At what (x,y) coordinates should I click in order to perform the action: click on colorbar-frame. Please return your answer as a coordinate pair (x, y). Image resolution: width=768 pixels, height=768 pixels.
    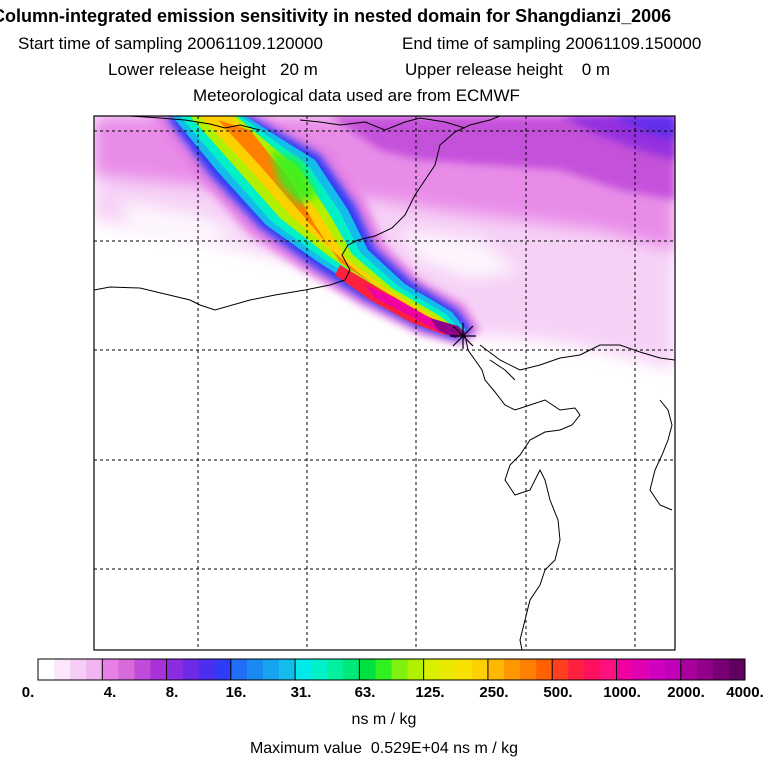
    Looking at the image, I should click on (391, 669).